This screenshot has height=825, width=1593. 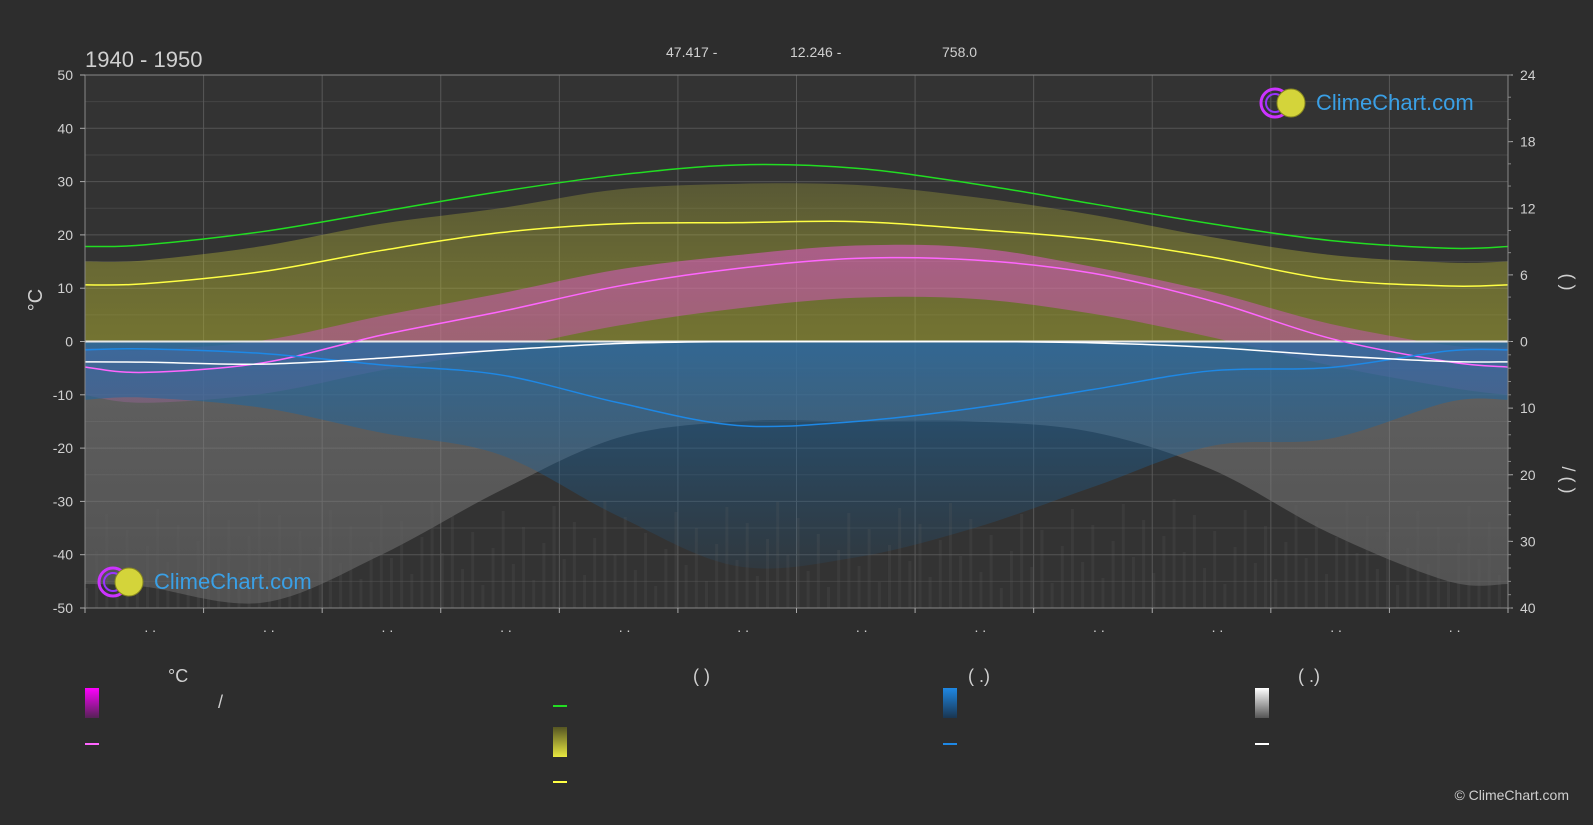 What do you see at coordinates (1528, 608) in the screenshot?
I see `right-tick-label: 40` at bounding box center [1528, 608].